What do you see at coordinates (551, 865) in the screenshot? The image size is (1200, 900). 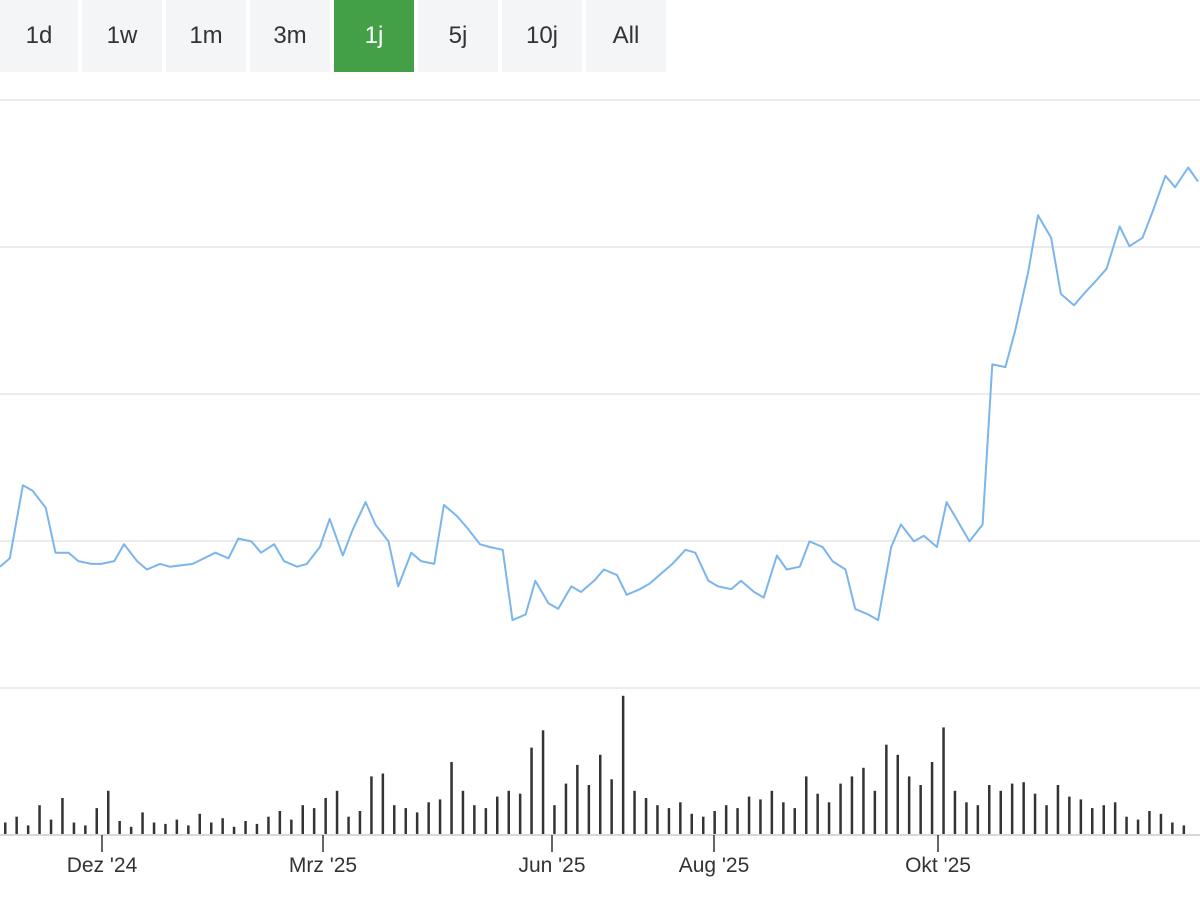 I see `x-tick-label: Jun '25` at bounding box center [551, 865].